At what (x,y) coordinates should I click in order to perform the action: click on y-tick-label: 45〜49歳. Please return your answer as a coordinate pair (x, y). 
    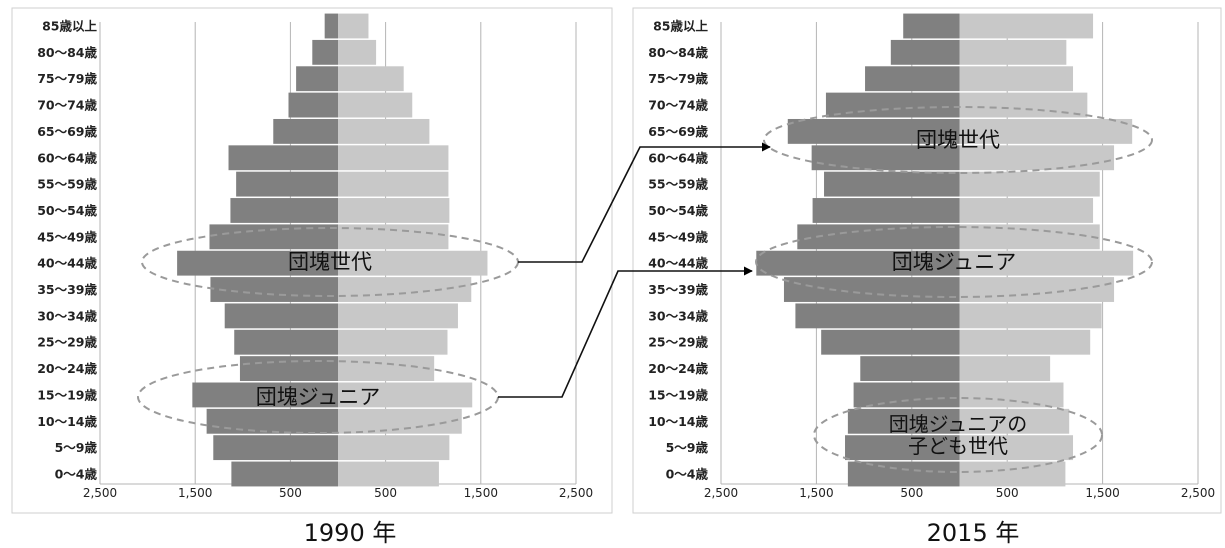
    Looking at the image, I should click on (678, 236).